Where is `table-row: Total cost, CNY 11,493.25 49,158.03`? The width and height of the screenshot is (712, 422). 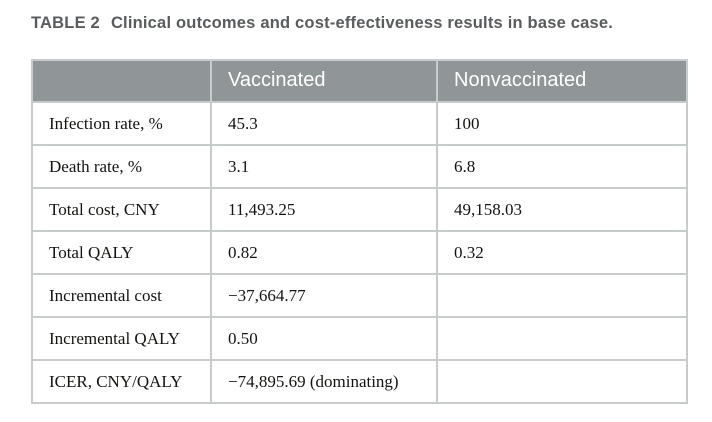 table-row: Total cost, CNY 11,493.25 49,158.03 is located at coordinates (359, 209).